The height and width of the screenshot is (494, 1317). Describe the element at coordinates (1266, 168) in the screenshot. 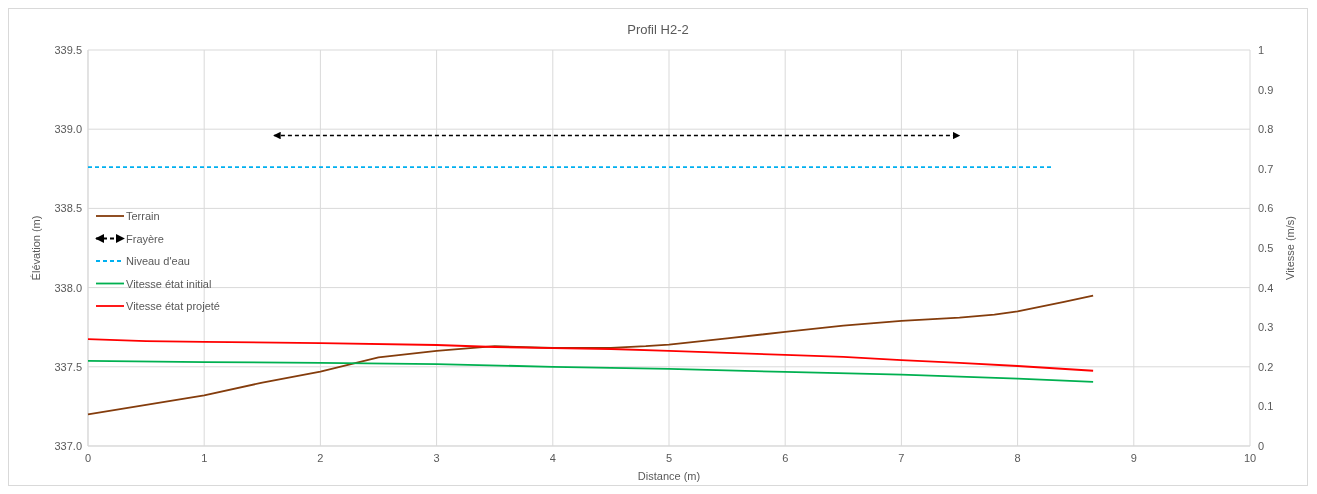

I see `y2-tick-label: 0.7` at that location.